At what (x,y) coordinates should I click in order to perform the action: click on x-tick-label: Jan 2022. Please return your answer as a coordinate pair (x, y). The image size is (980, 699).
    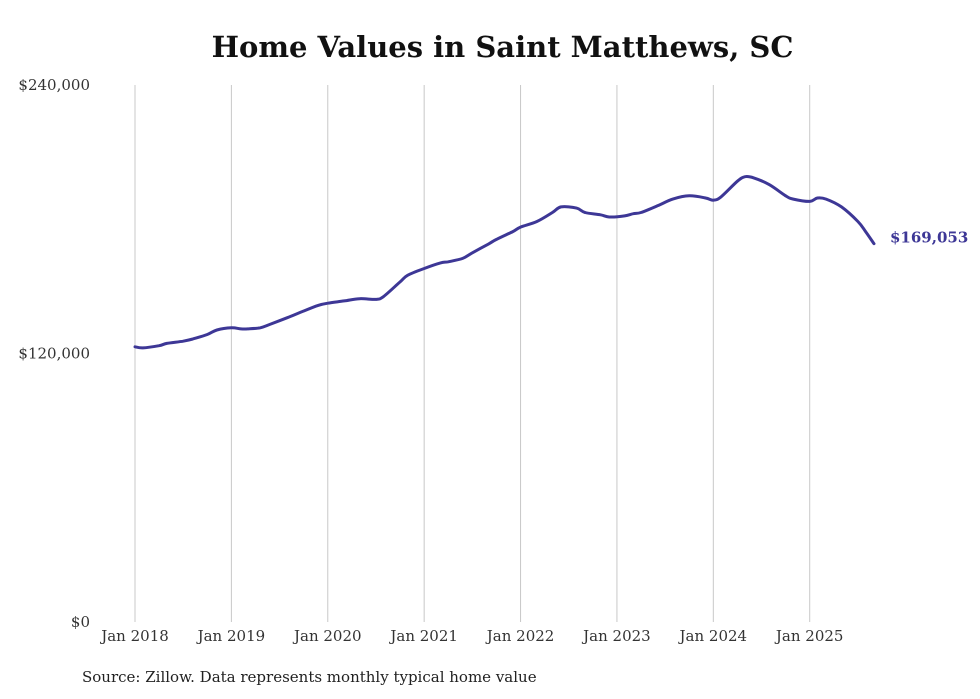
    Looking at the image, I should click on (520, 636).